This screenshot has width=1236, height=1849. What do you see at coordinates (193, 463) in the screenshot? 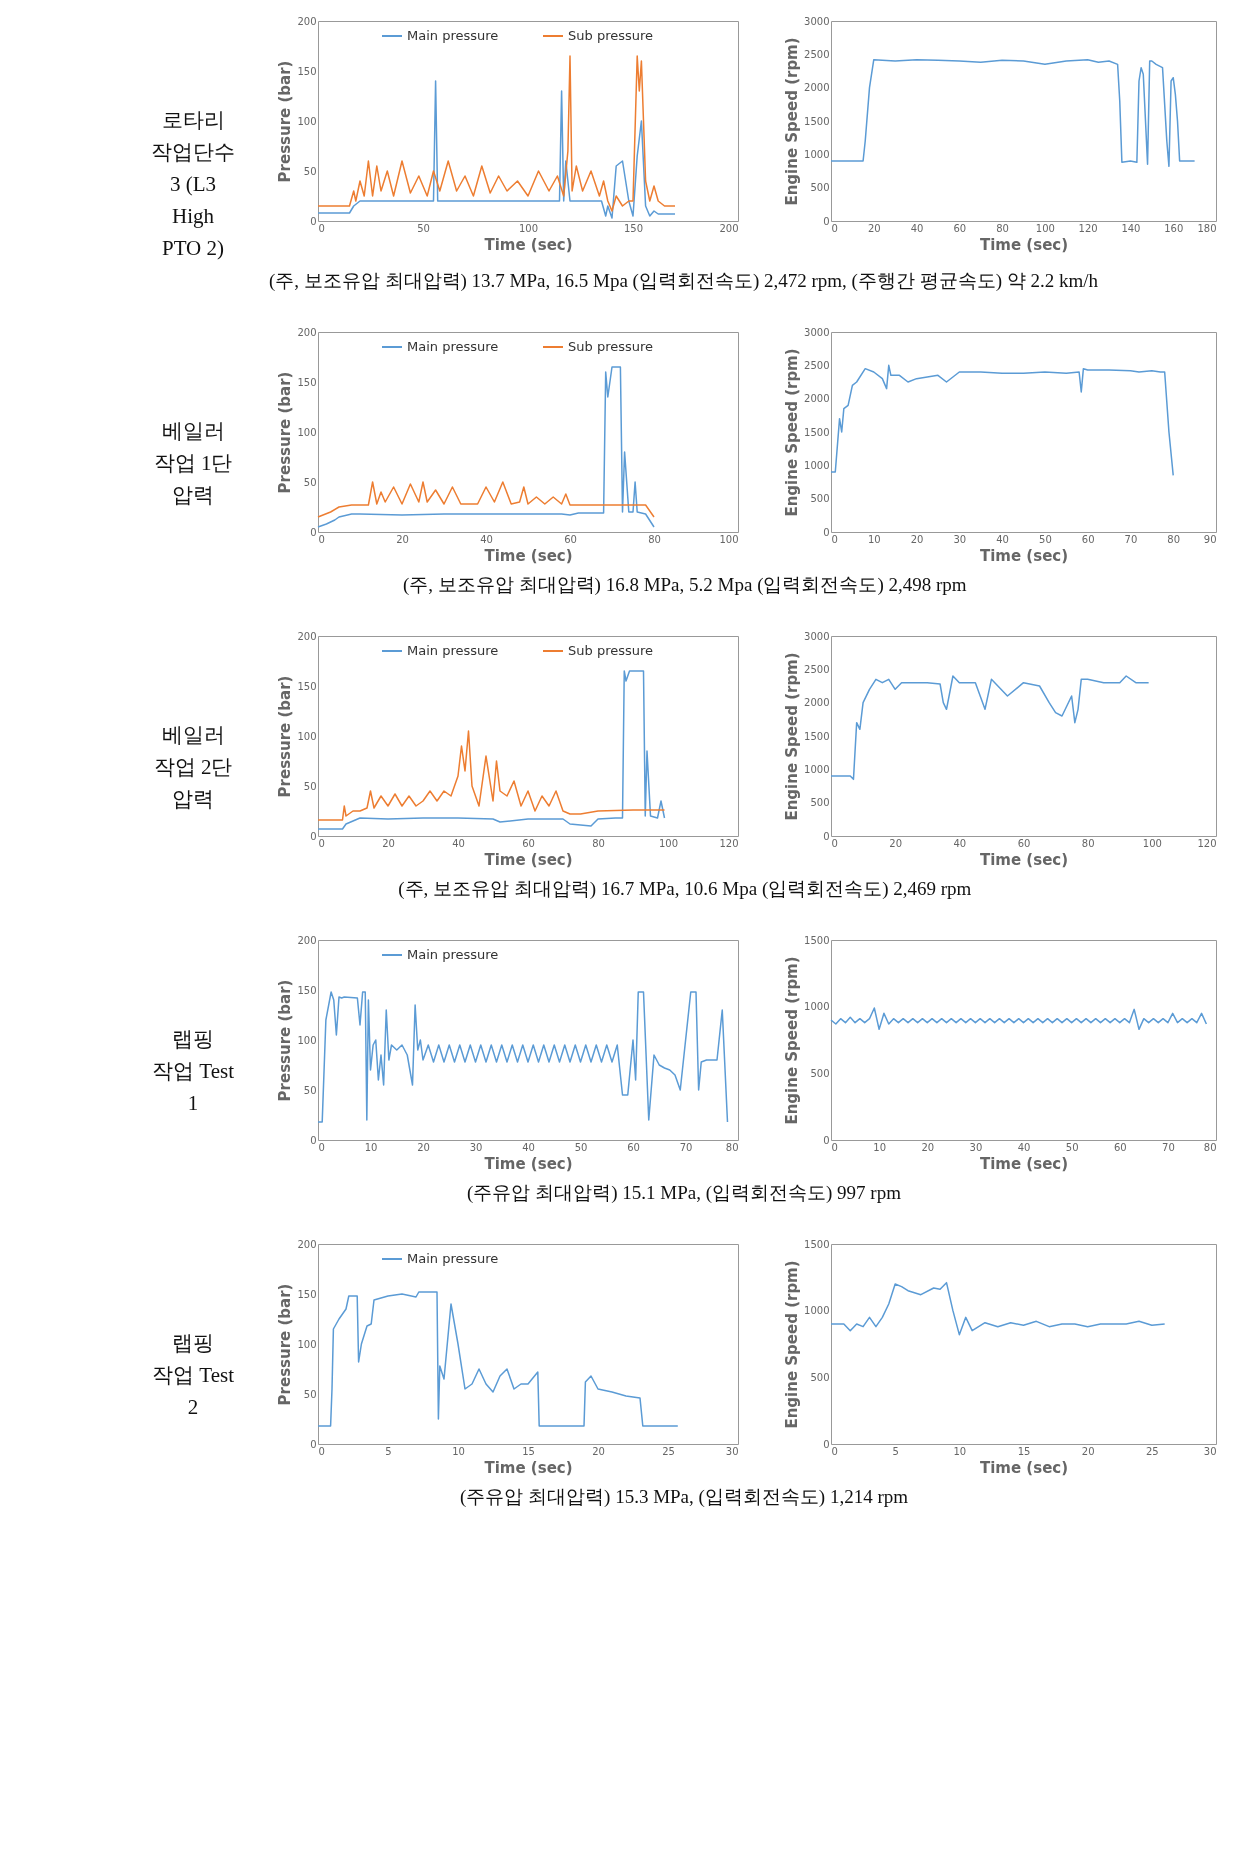
I see `text: 베일러 작업 1단 압력` at bounding box center [193, 463].